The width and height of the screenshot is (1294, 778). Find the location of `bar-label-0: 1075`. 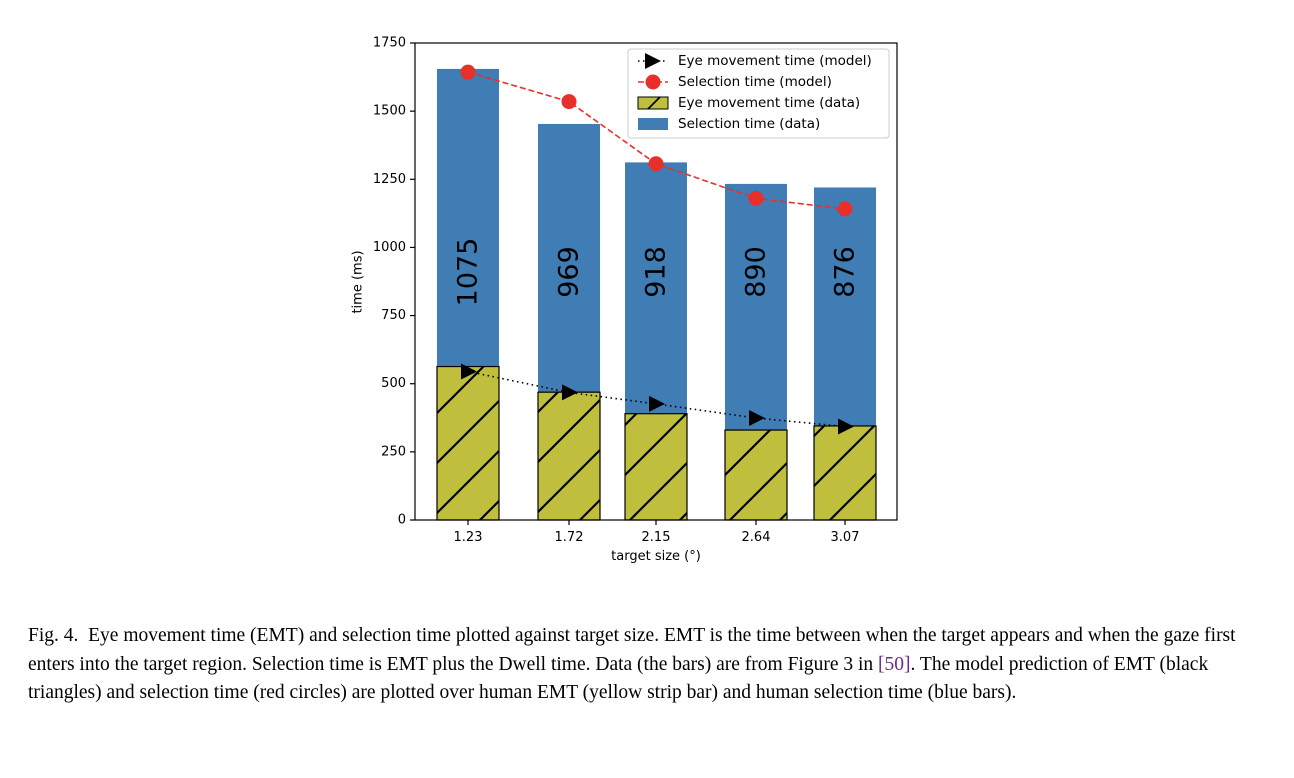

bar-label-0: 1075 is located at coordinates (468, 272).